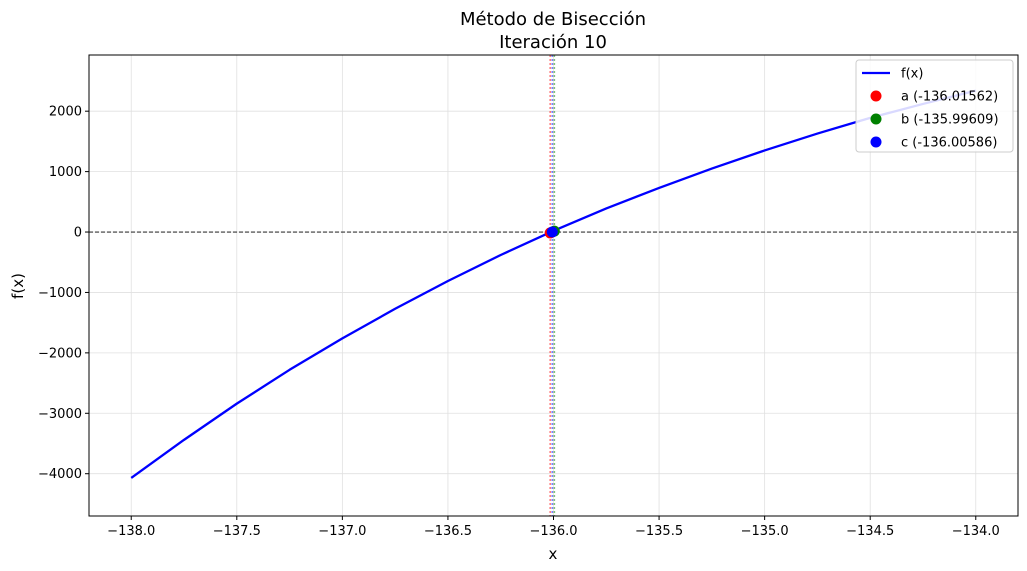 The image size is (1027, 571). I want to click on y-tick-label: −3000, so click(60, 414).